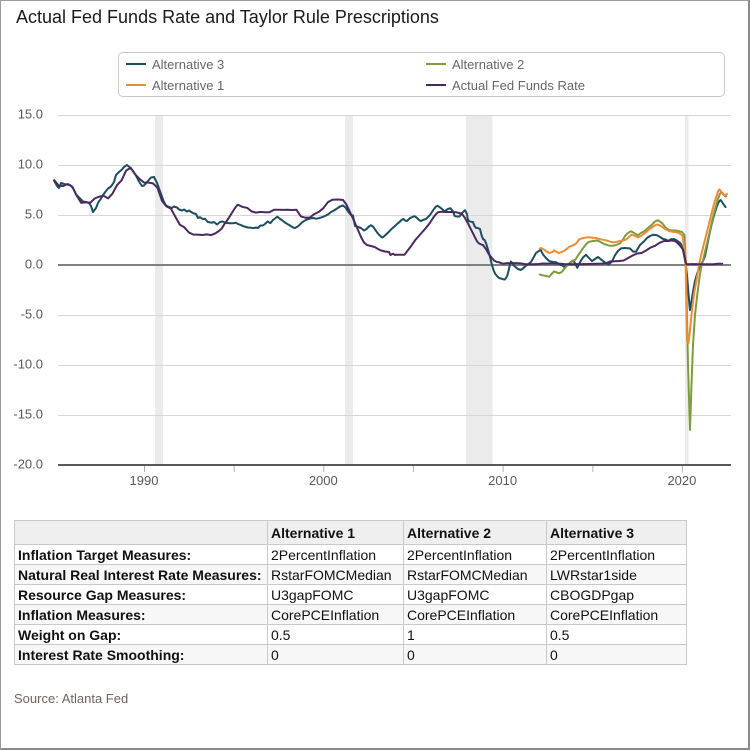 Image resolution: width=750 pixels, height=751 pixels. Describe the element at coordinates (30, 114) in the screenshot. I see `svg-text: 15.0` at that location.